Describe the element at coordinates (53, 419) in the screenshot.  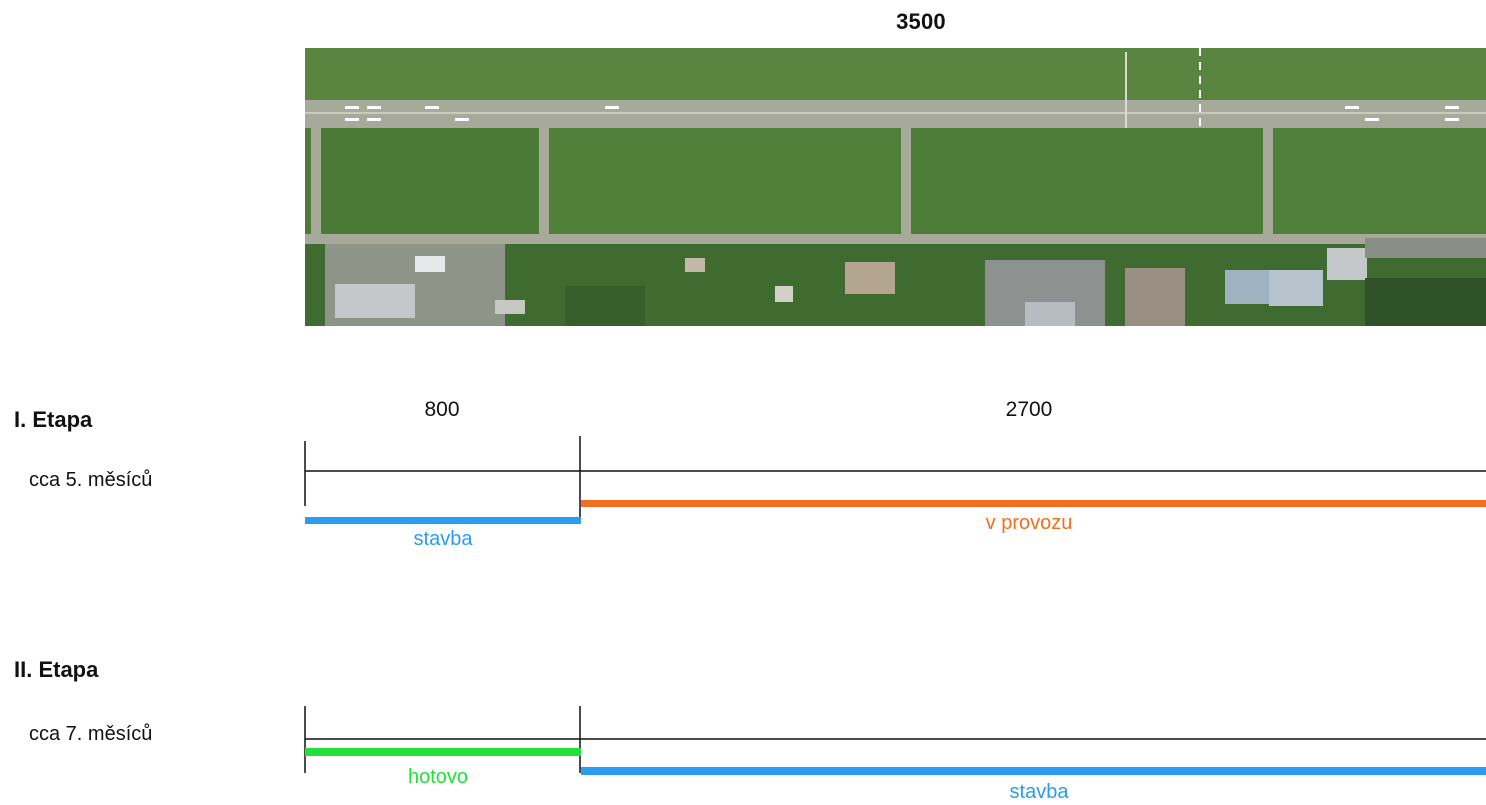
I see `stage-1-title: I. Etapa` at that location.